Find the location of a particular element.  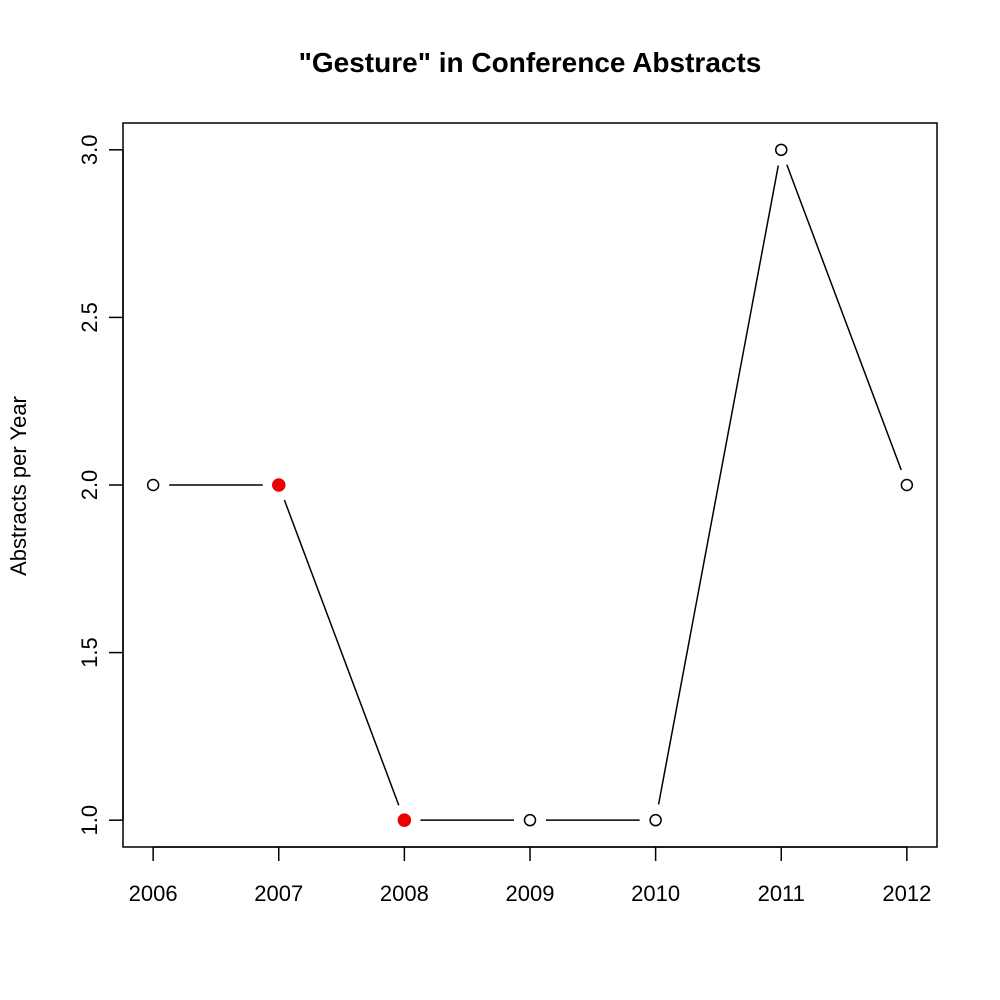

y-tick-label: 3.0 is located at coordinates (89, 150).